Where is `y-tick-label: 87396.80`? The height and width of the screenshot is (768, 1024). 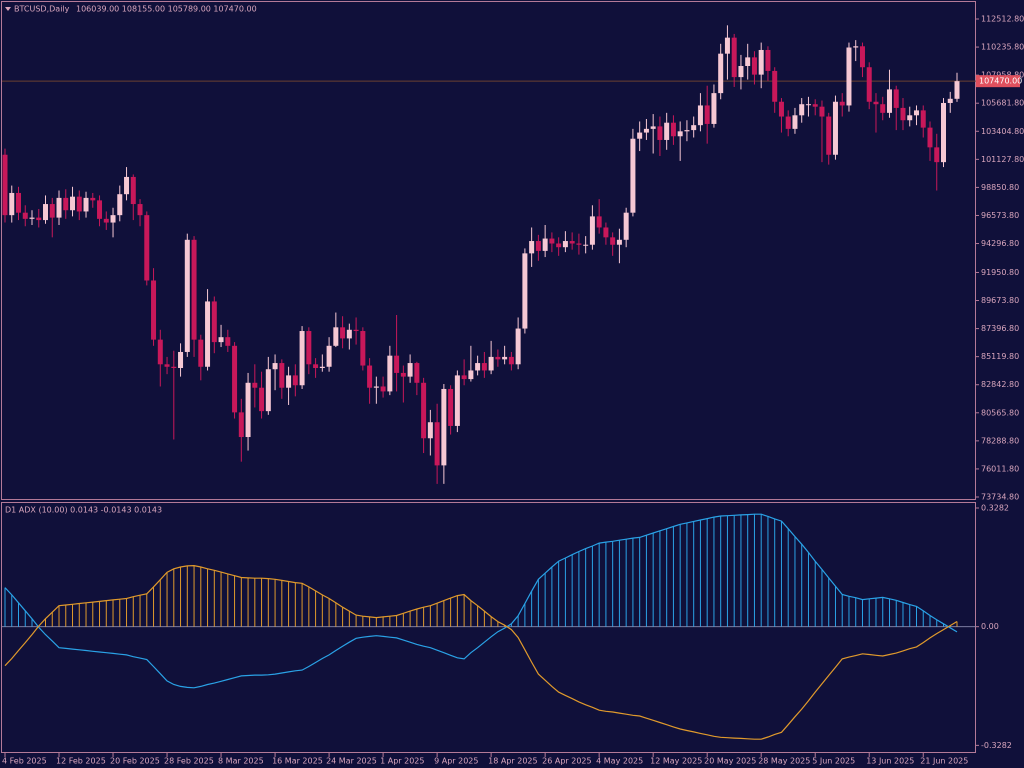
y-tick-label: 87396.80 is located at coordinates (1000, 328).